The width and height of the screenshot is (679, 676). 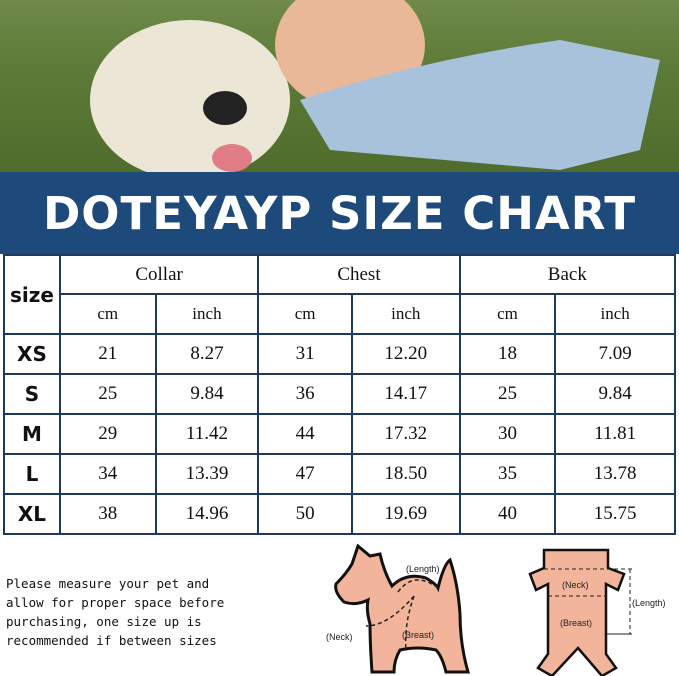 What do you see at coordinates (305, 394) in the screenshot?
I see `value-cell: 36` at bounding box center [305, 394].